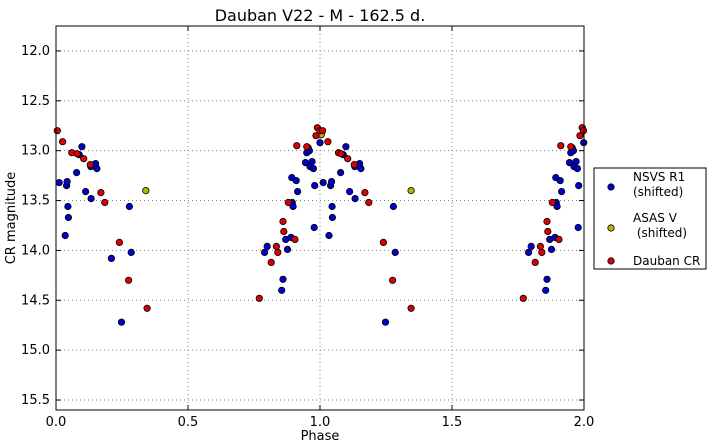 This screenshot has width=716, height=444. I want to click on legend-label: NSVS R1 (shifted), so click(659, 184).